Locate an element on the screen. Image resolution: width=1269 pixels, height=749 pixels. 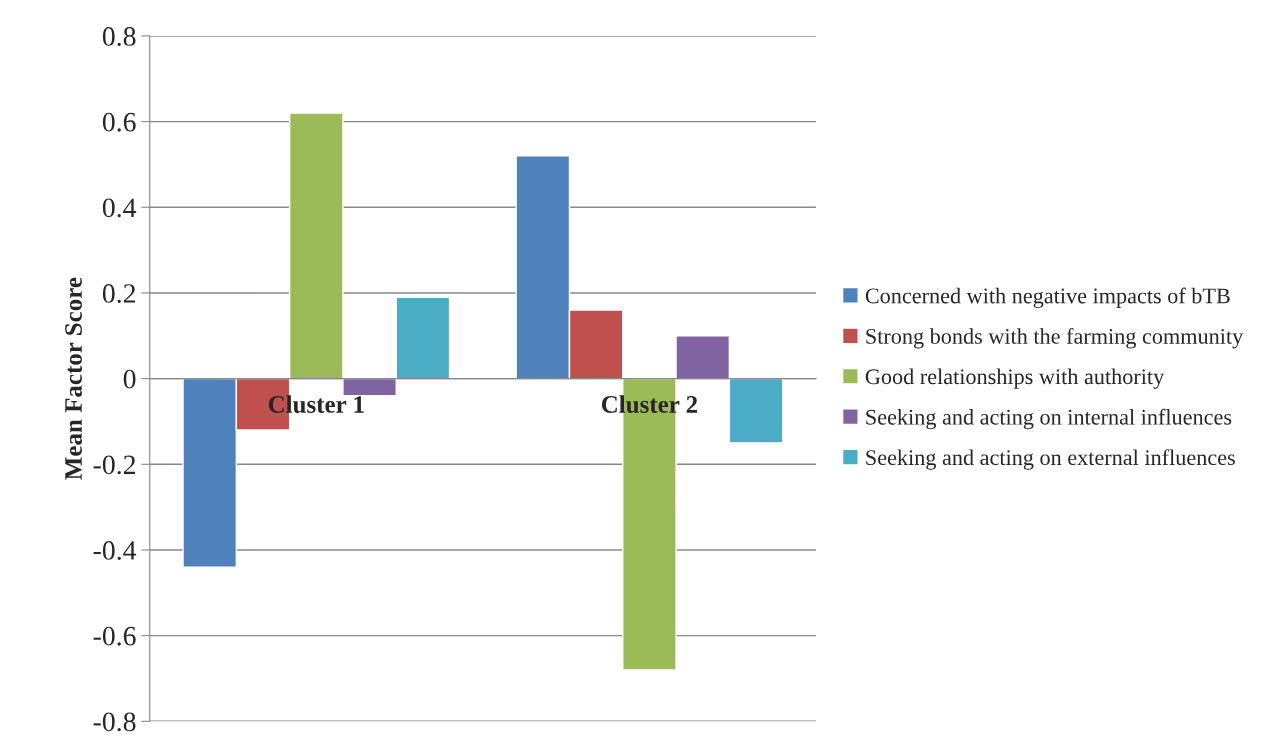
y-tick-label: -0.4 is located at coordinates (115, 550).